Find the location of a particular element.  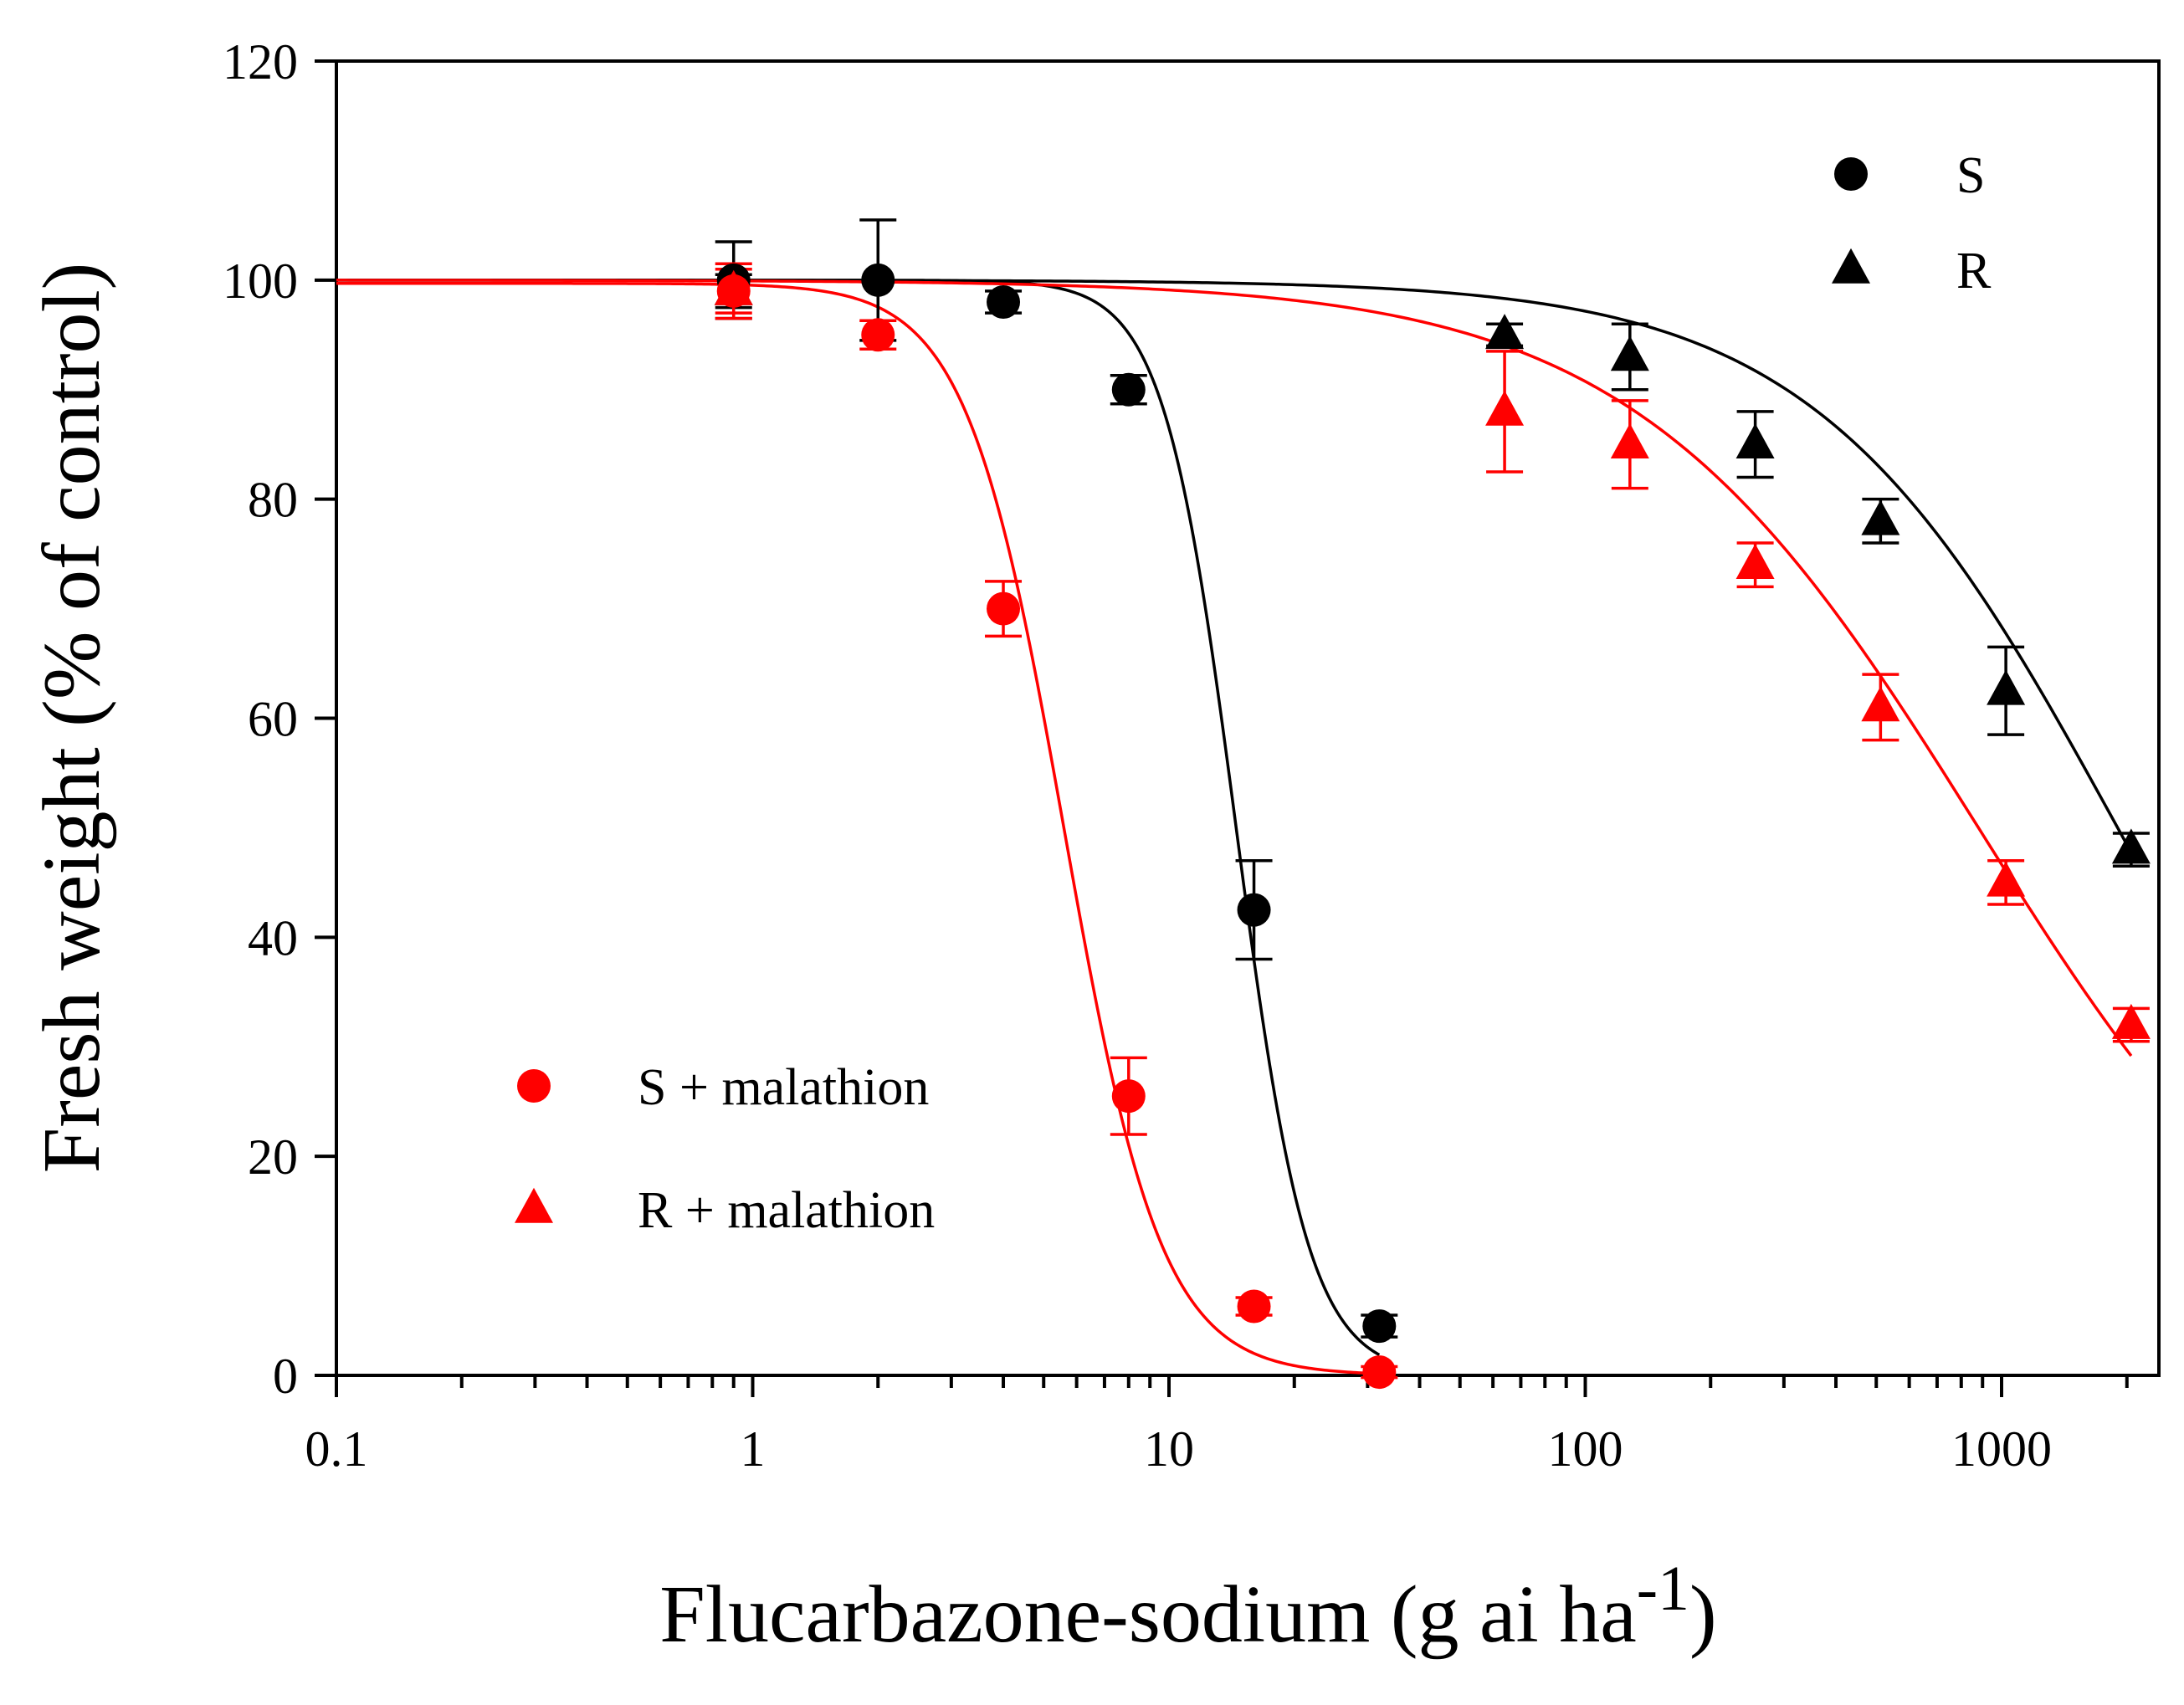

x-tick-label: 10 is located at coordinates (1169, 1449).